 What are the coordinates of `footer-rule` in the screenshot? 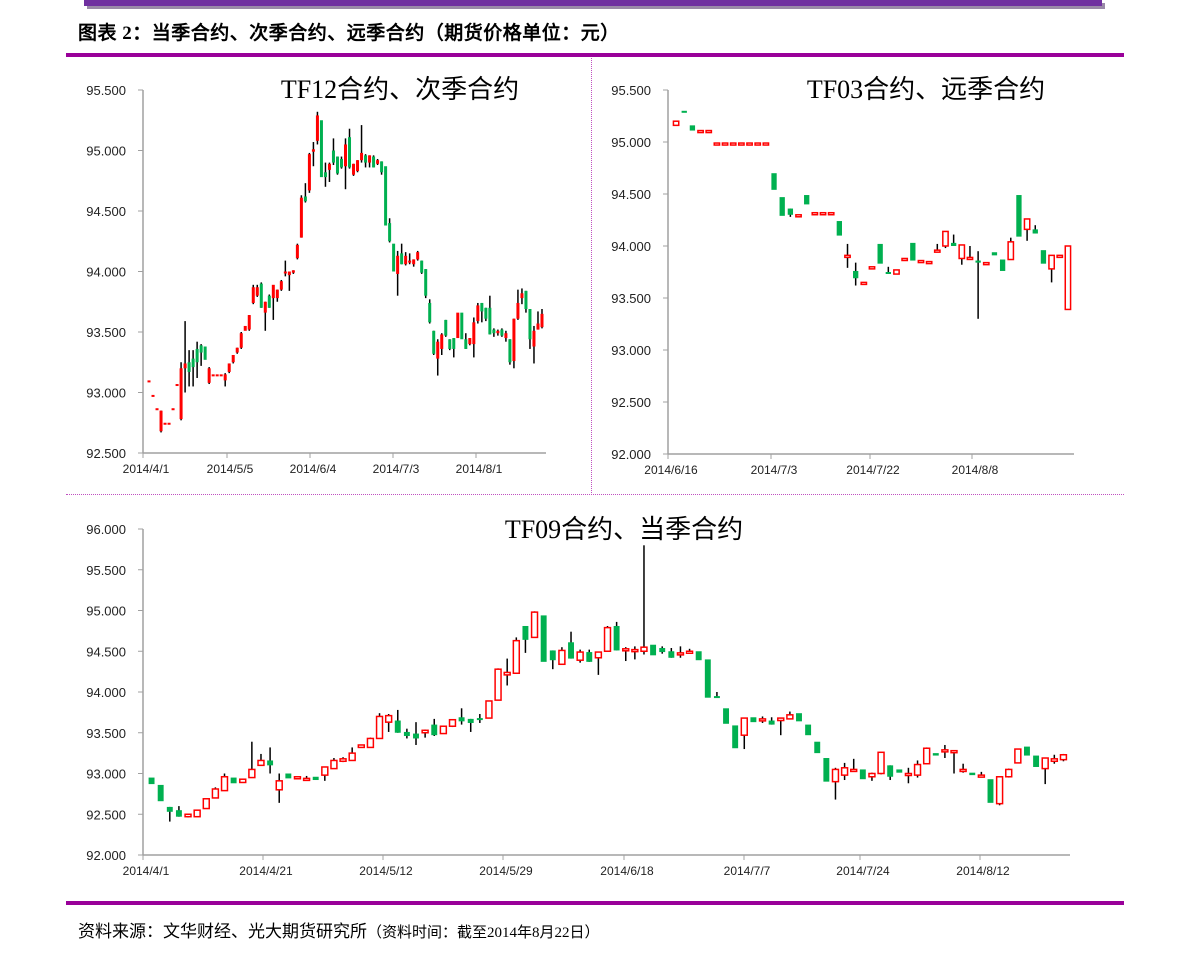 It's located at (595, 903).